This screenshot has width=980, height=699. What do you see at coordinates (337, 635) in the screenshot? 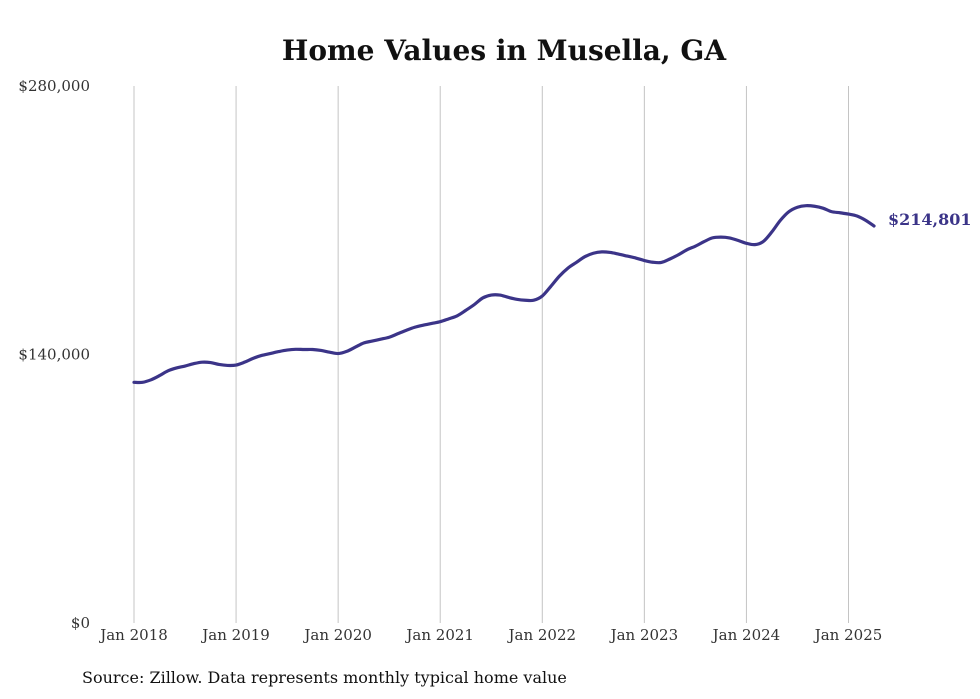
I see `x-tick-label: Jan 2020` at bounding box center [337, 635].